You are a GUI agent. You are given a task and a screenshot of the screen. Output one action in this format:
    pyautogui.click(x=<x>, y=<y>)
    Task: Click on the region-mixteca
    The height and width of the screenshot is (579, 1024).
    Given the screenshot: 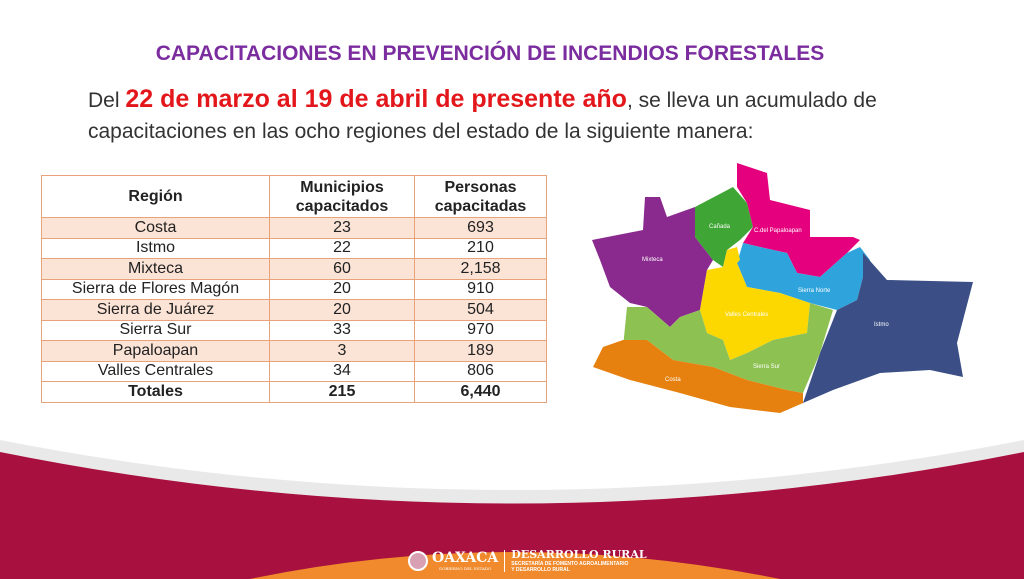 What is the action you would take?
    pyautogui.click(x=652, y=262)
    